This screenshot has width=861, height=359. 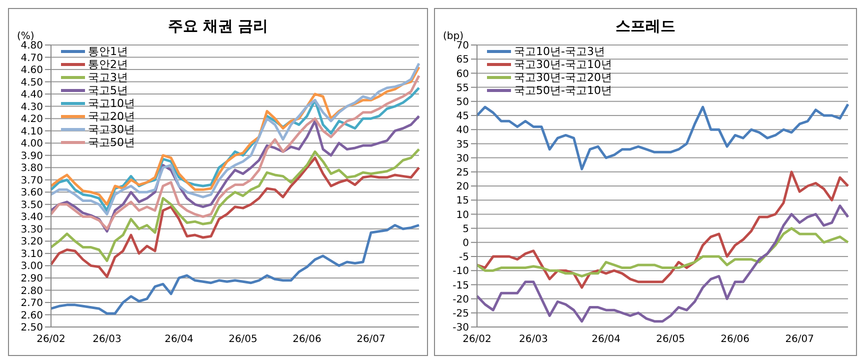 What do you see at coordinates (462, 187) in the screenshot?
I see `y-tick-label: 20` at bounding box center [462, 187].